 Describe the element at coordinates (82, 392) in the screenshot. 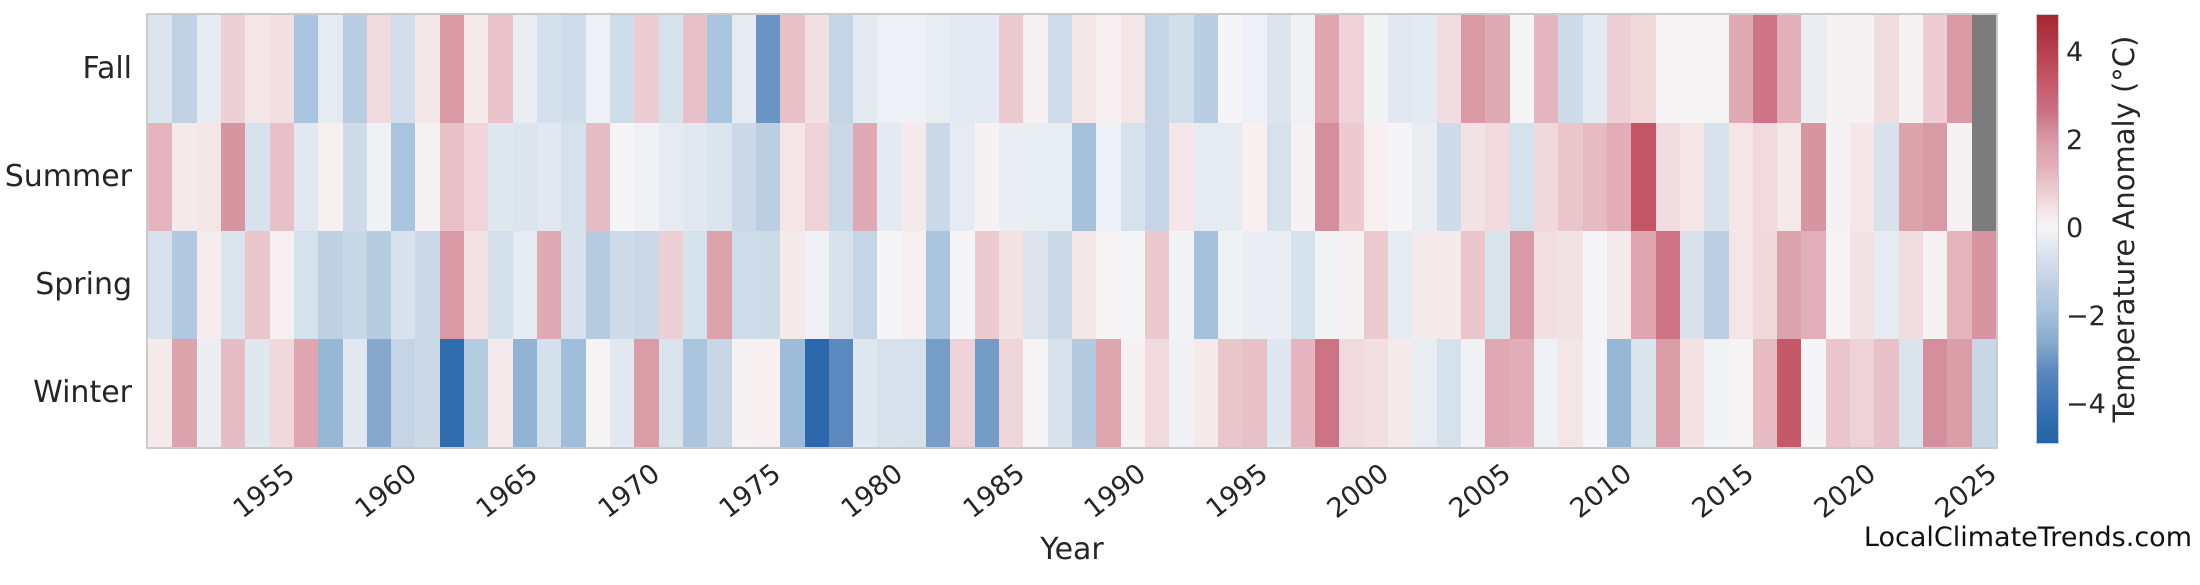

I see `y-axis-label: Winter` at that location.